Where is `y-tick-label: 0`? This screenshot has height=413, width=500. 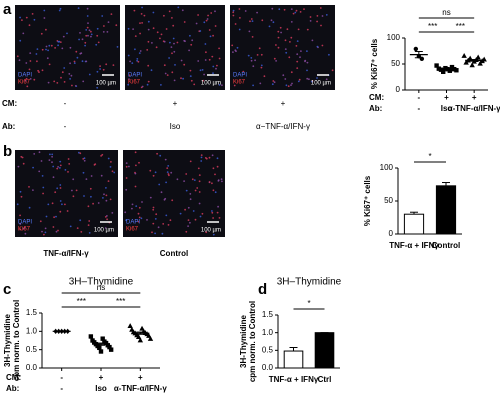 y-tick-label: 0 is located at coordinates (398, 89).